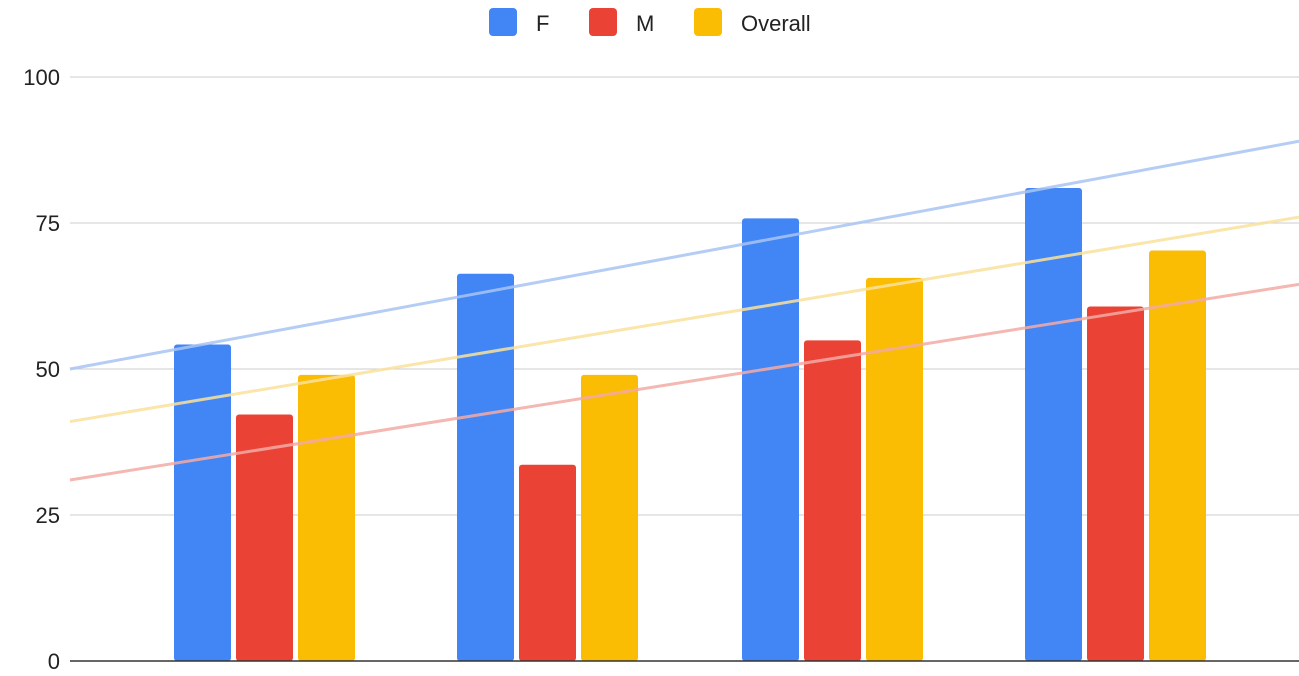 Image resolution: width=1299 pixels, height=676 pixels. What do you see at coordinates (503, 22) in the screenshot?
I see `legend-swatch-f` at bounding box center [503, 22].